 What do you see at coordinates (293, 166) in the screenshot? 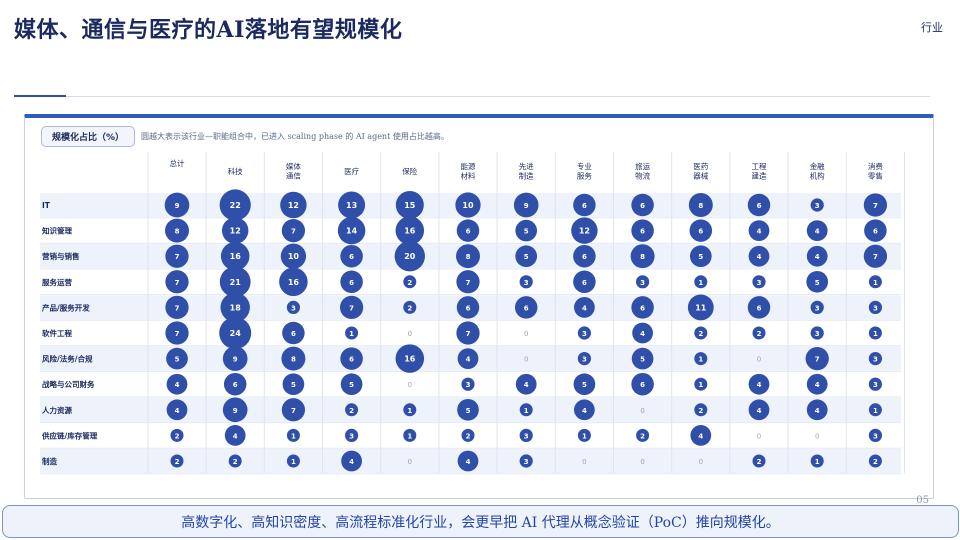
I see `column-header: 媒体` at bounding box center [293, 166].